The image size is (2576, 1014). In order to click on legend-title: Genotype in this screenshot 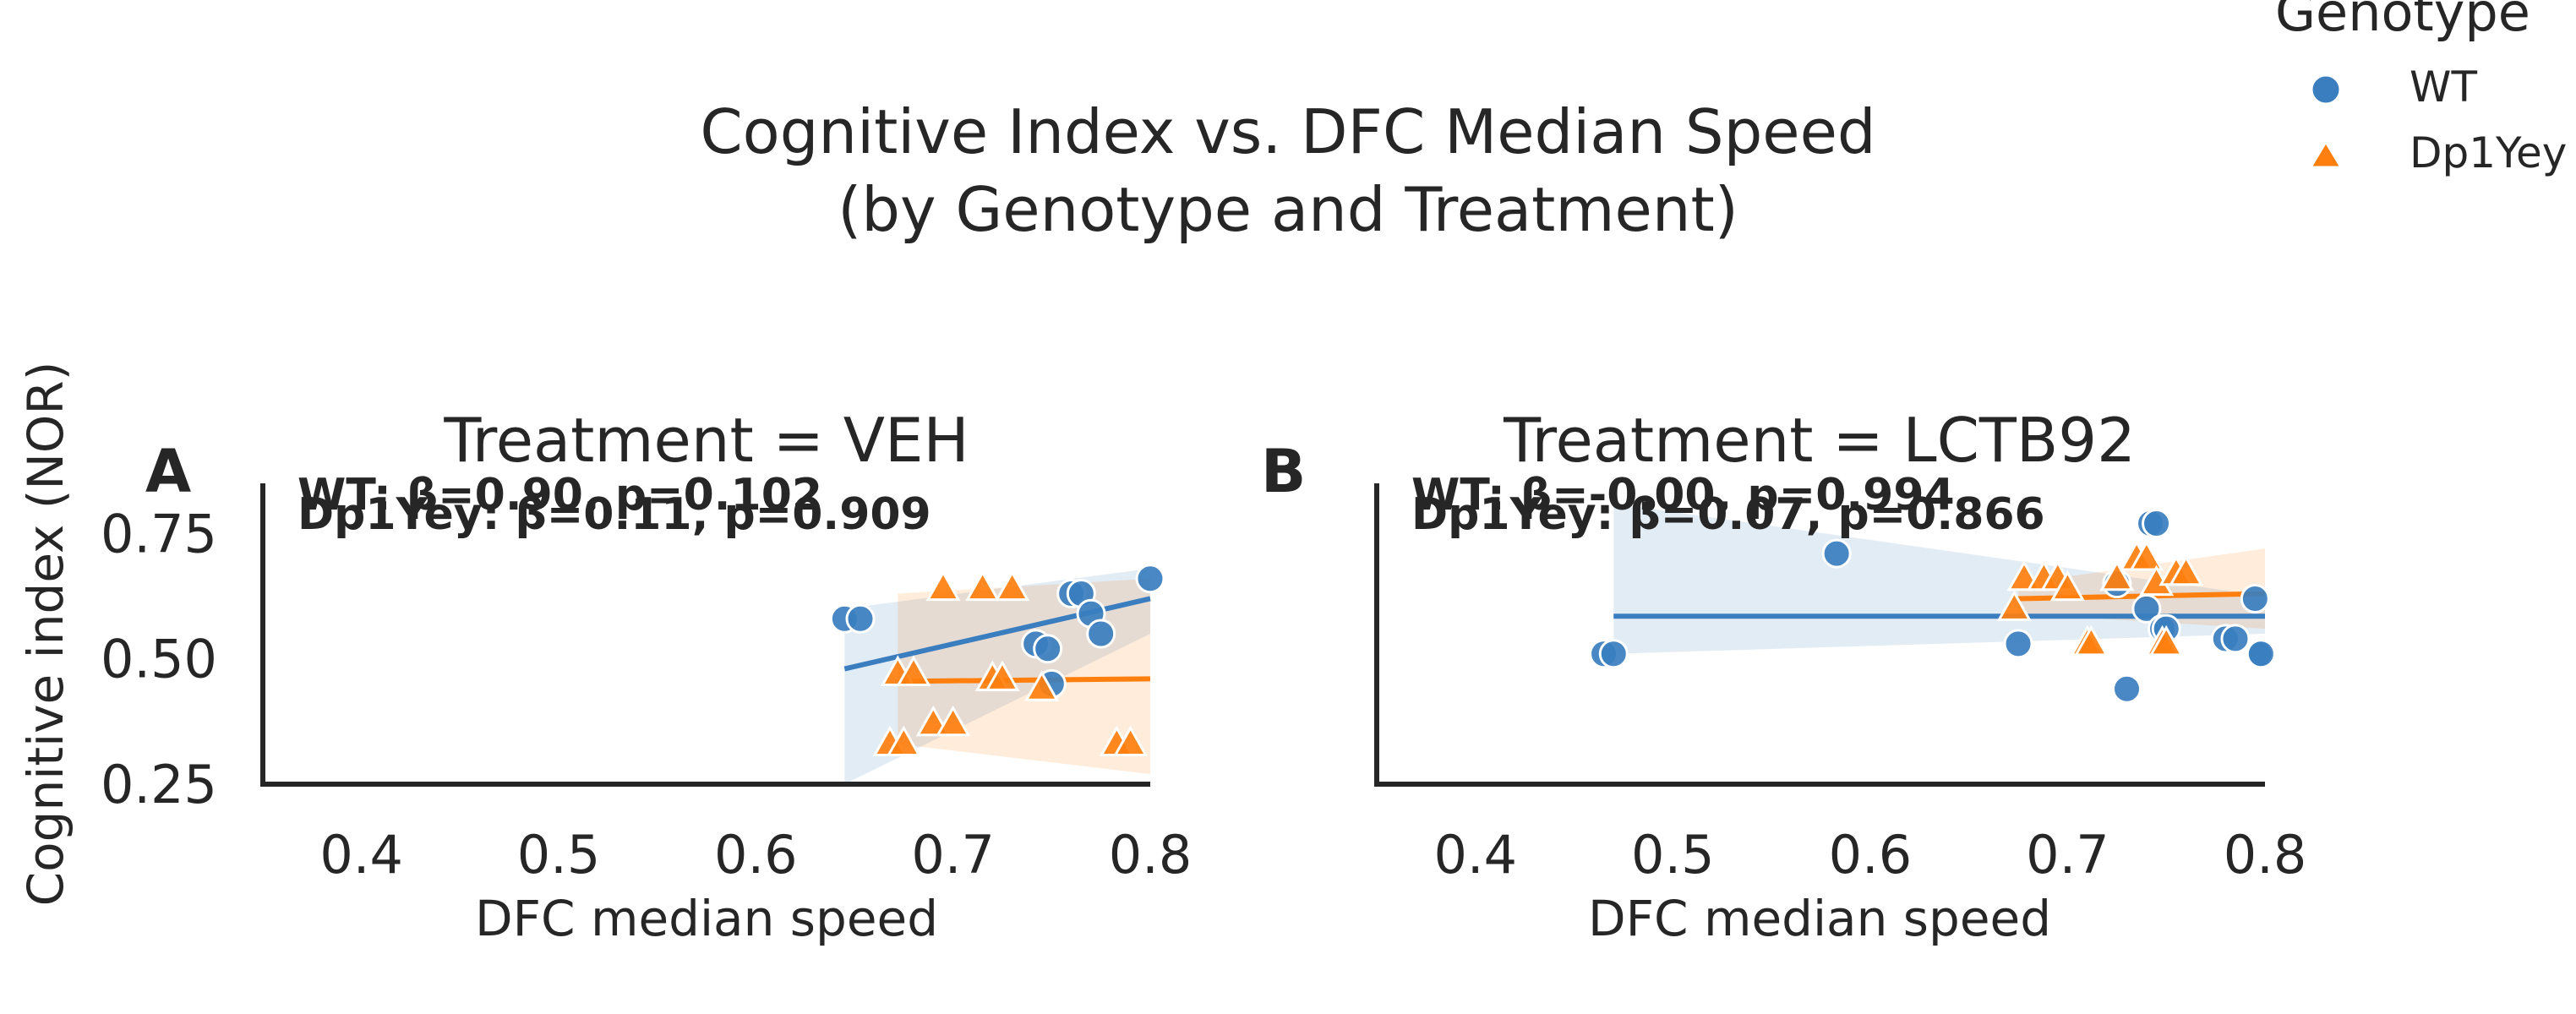, I will do `click(2402, 21)`.